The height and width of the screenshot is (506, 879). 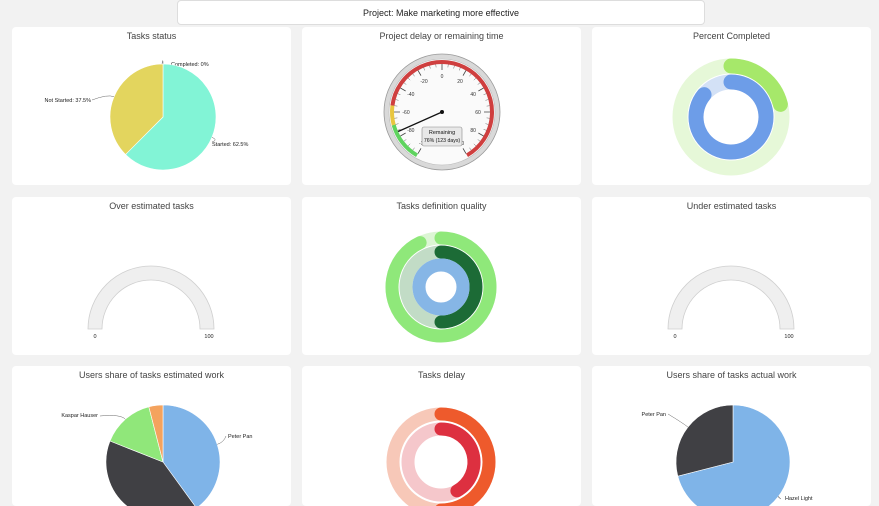 What do you see at coordinates (410, 95) in the screenshot?
I see `gauge-tick-label: -40` at bounding box center [410, 95].